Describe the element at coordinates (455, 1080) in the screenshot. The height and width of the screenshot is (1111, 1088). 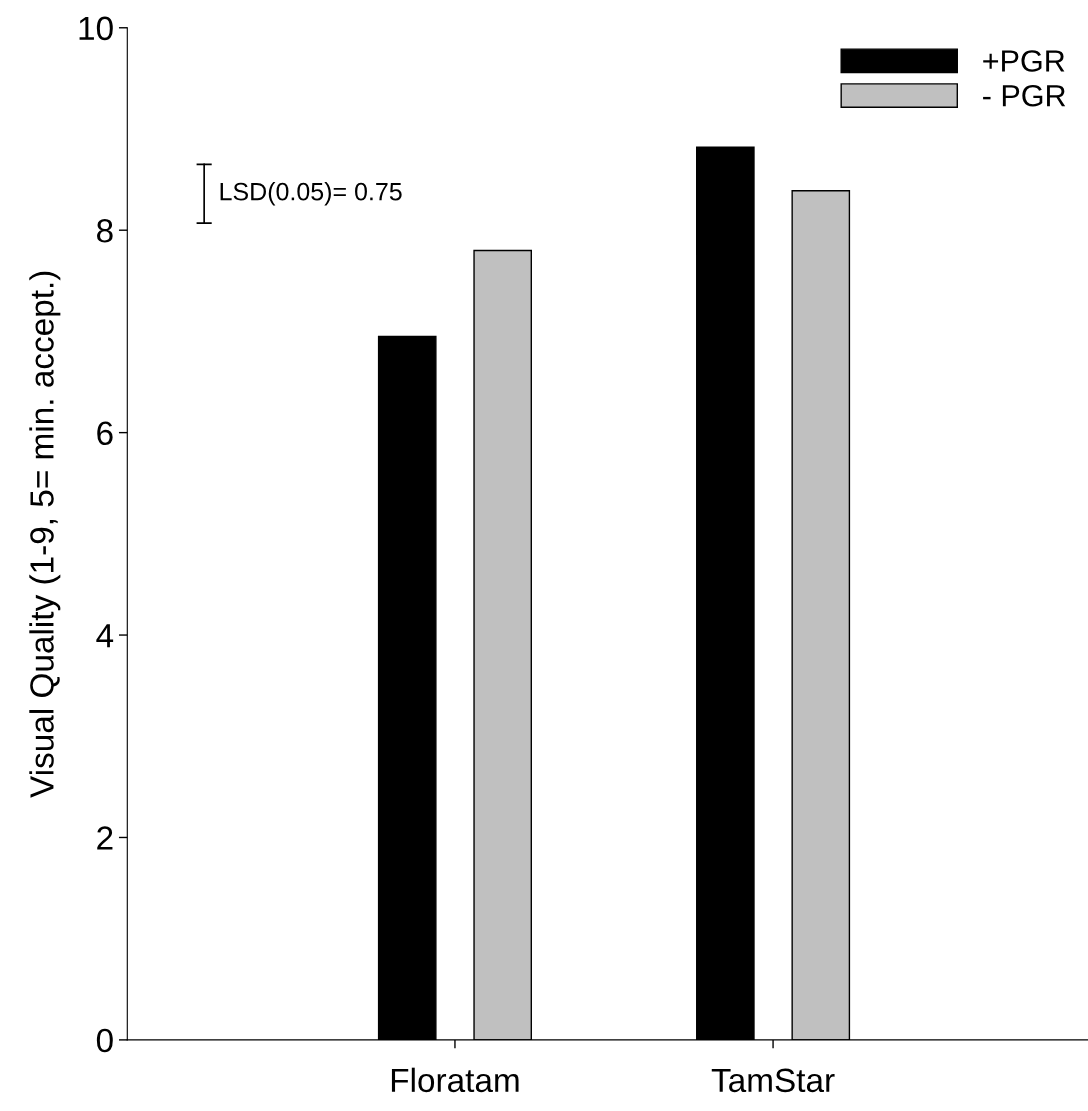
I see `x-tick-label: Floratam` at that location.